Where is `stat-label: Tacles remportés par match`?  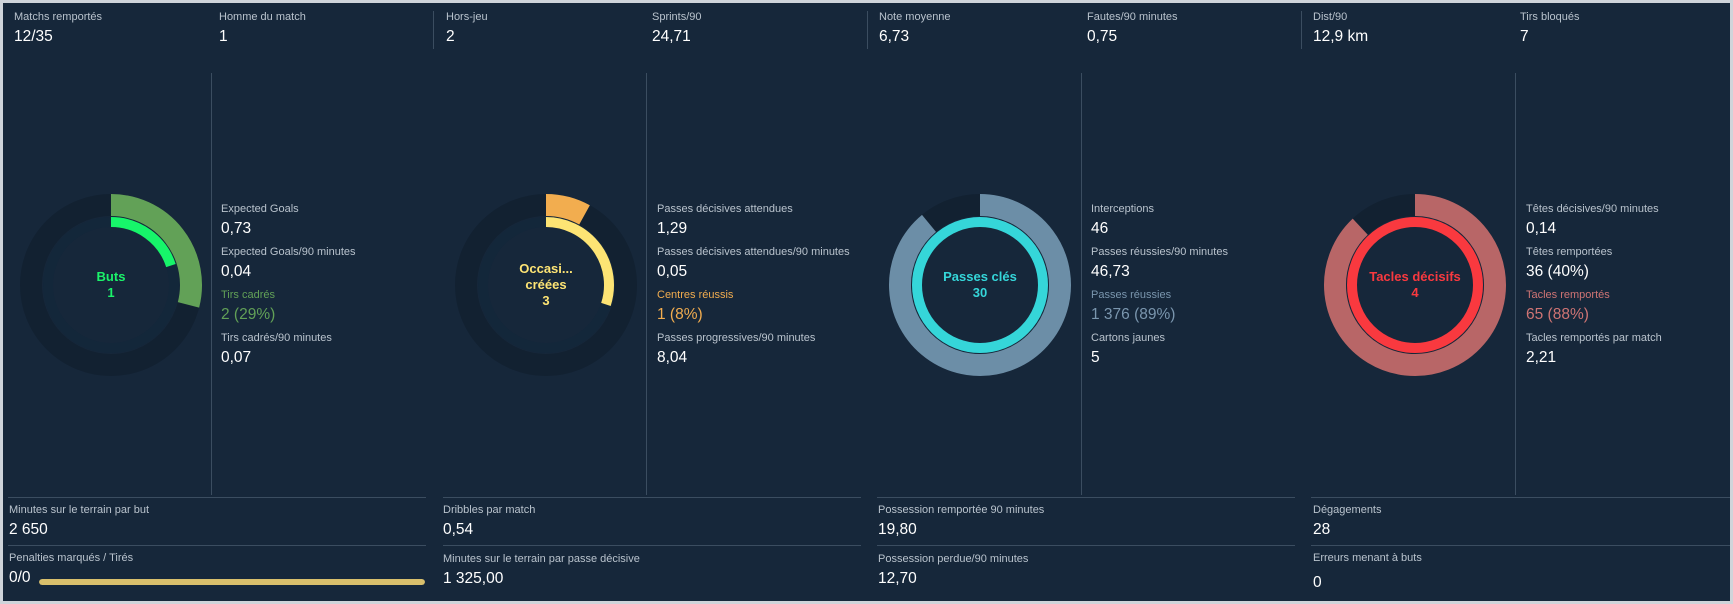 stat-label: Tacles remportés par match is located at coordinates (1594, 338).